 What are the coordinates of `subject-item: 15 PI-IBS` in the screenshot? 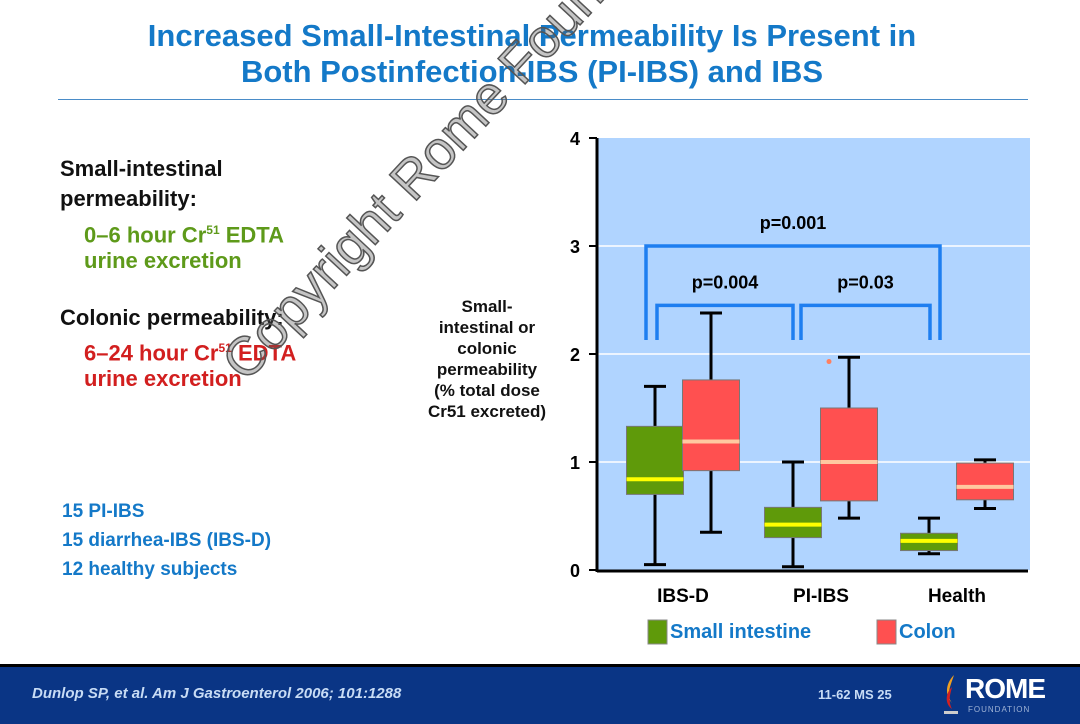 It's located at (103, 511).